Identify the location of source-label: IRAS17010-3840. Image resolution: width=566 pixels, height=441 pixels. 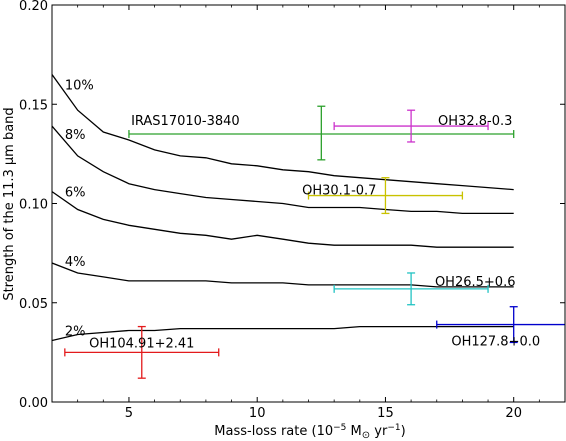
(185, 121).